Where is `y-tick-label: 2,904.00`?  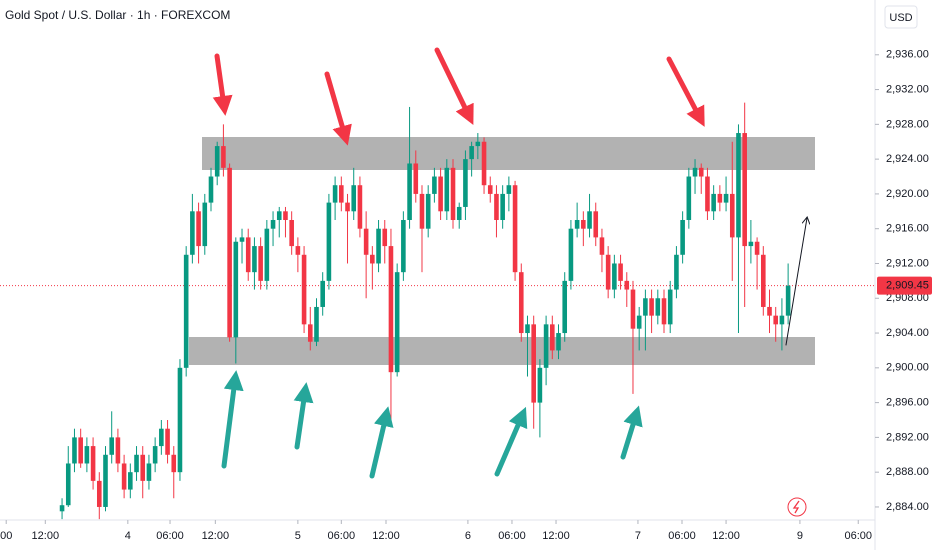
y-tick-label: 2,904.00 is located at coordinates (907, 333).